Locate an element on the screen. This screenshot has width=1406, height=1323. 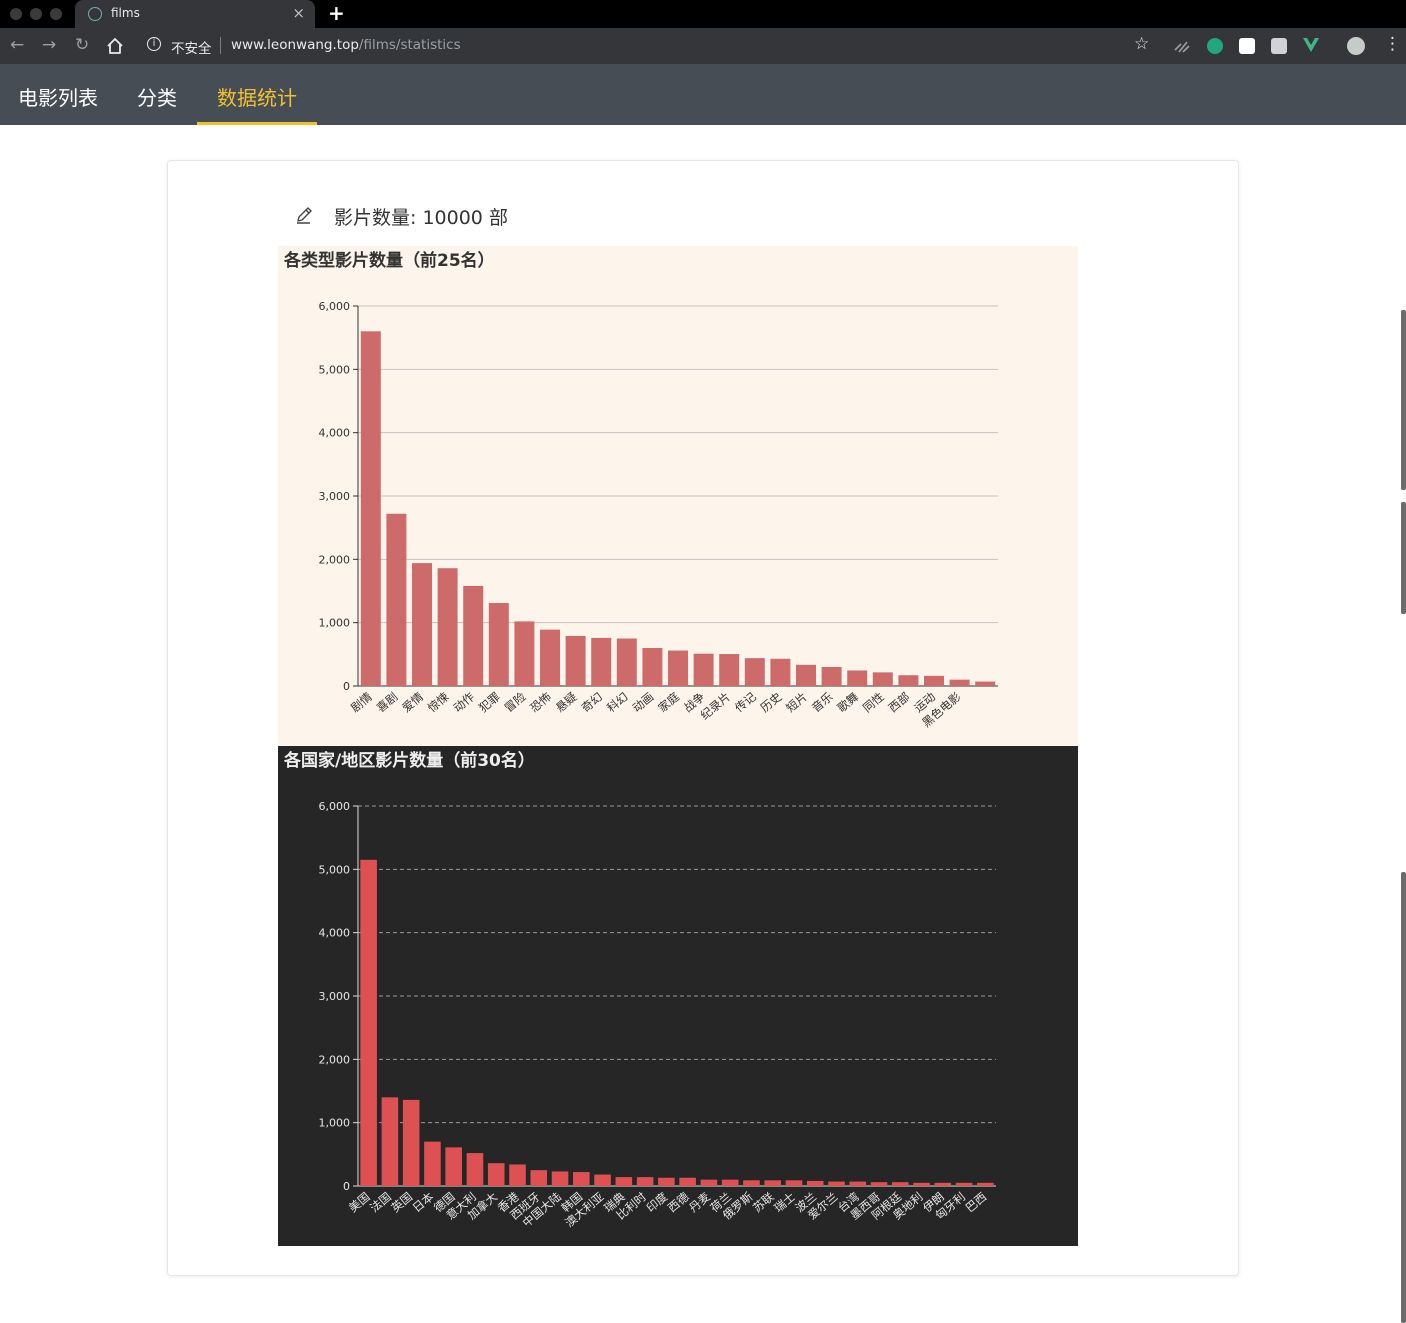
extension-link-icon is located at coordinates (1182, 46).